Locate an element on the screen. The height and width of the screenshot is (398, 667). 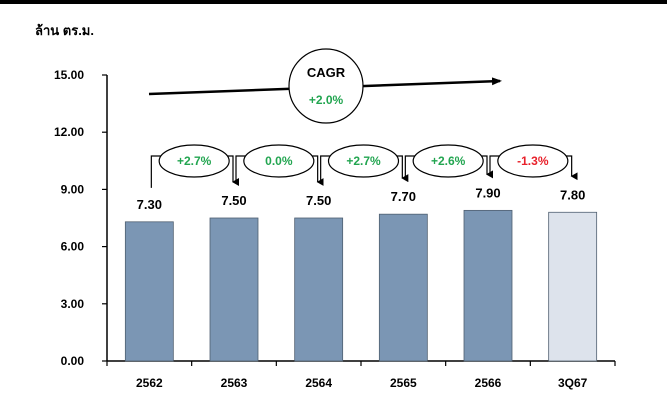
unit-label: ล้าน ตร.ม. is located at coordinates (64, 30).